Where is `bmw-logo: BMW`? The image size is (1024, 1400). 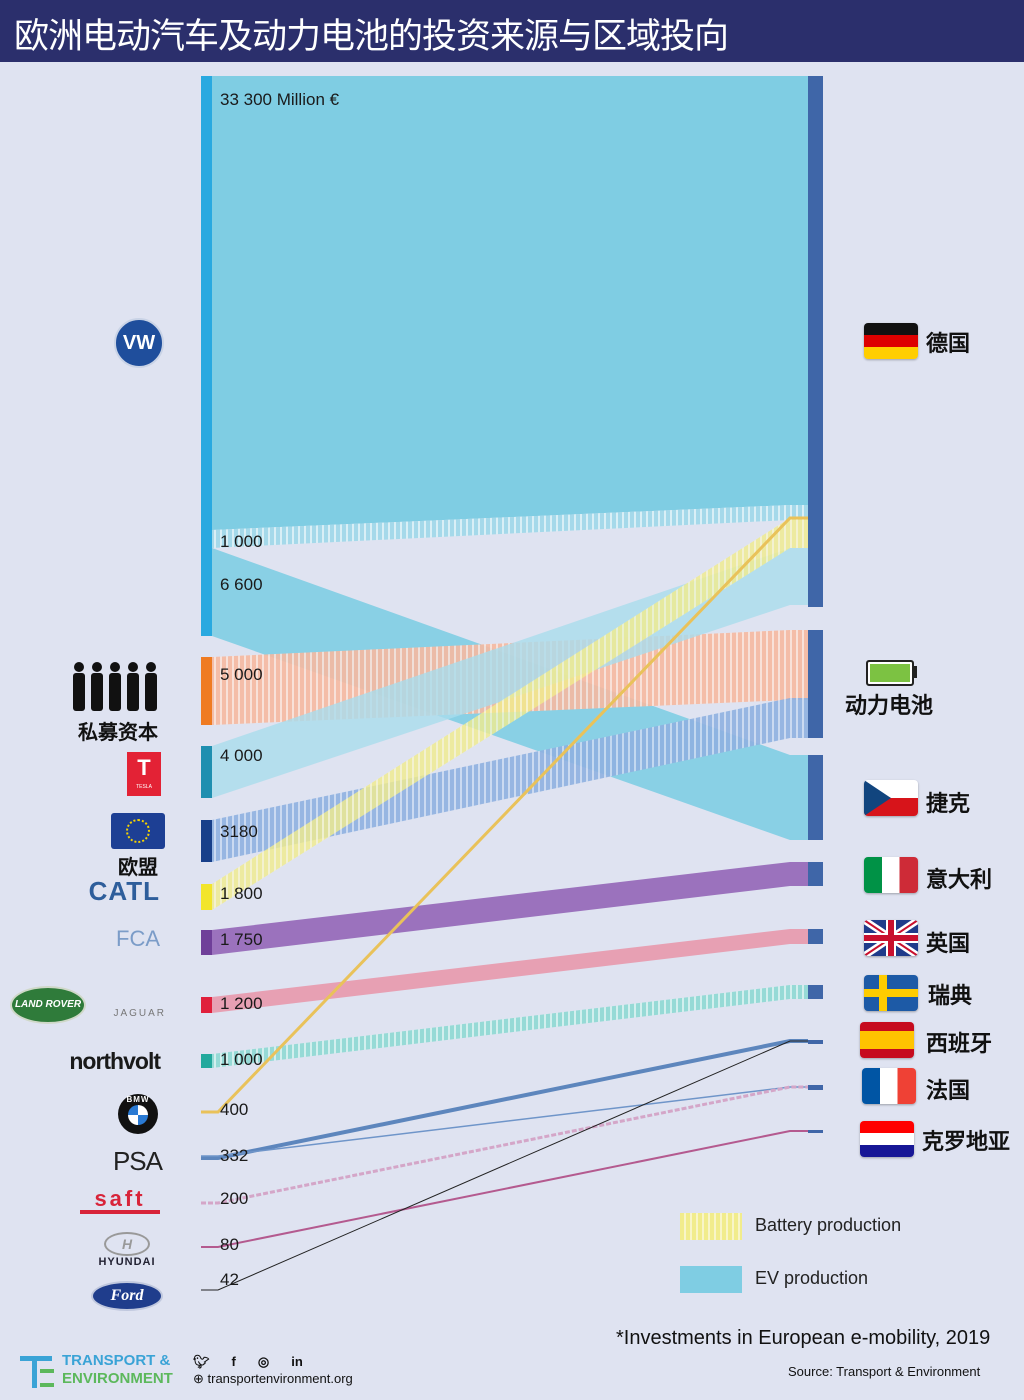 bmw-logo: BMW is located at coordinates (138, 1114).